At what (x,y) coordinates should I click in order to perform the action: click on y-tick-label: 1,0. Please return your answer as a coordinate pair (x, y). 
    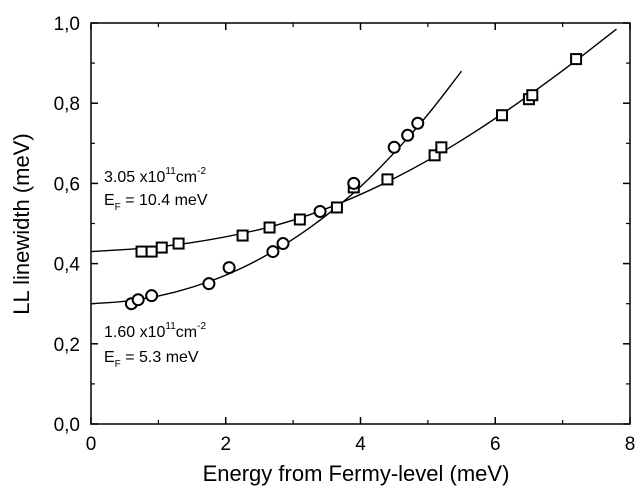
    Looking at the image, I should click on (67, 24).